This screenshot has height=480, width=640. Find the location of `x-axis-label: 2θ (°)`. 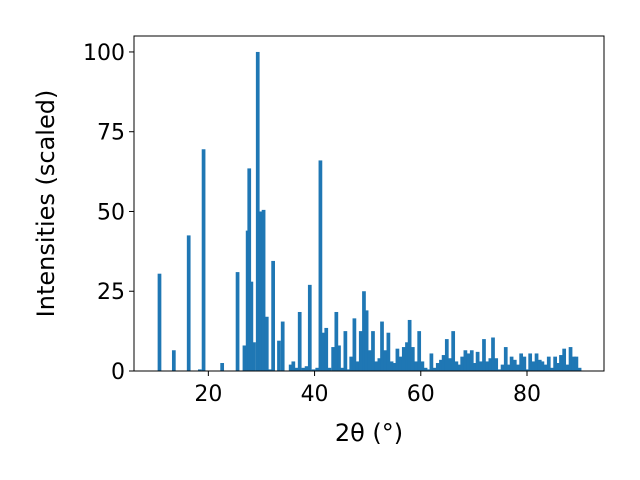

x-axis-label: 2θ (°) is located at coordinates (369, 433).